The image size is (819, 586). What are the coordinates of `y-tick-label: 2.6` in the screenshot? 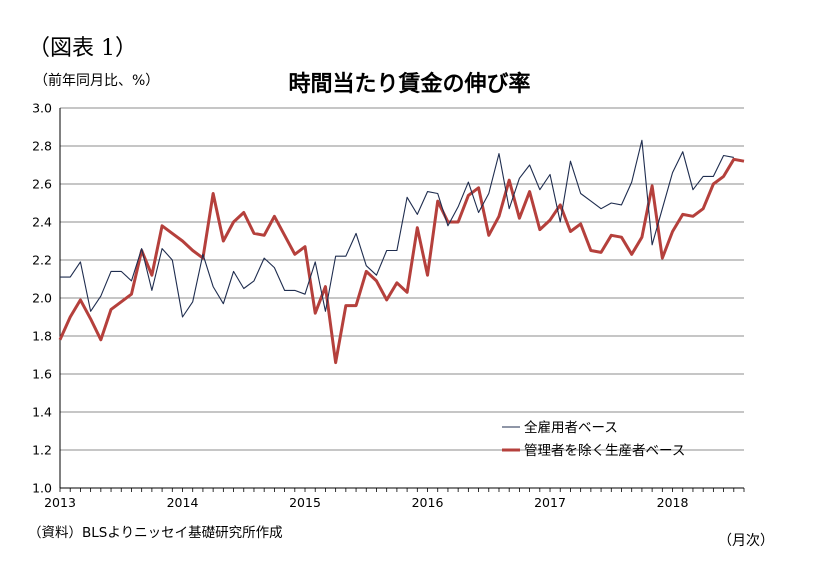 It's located at (42, 184).